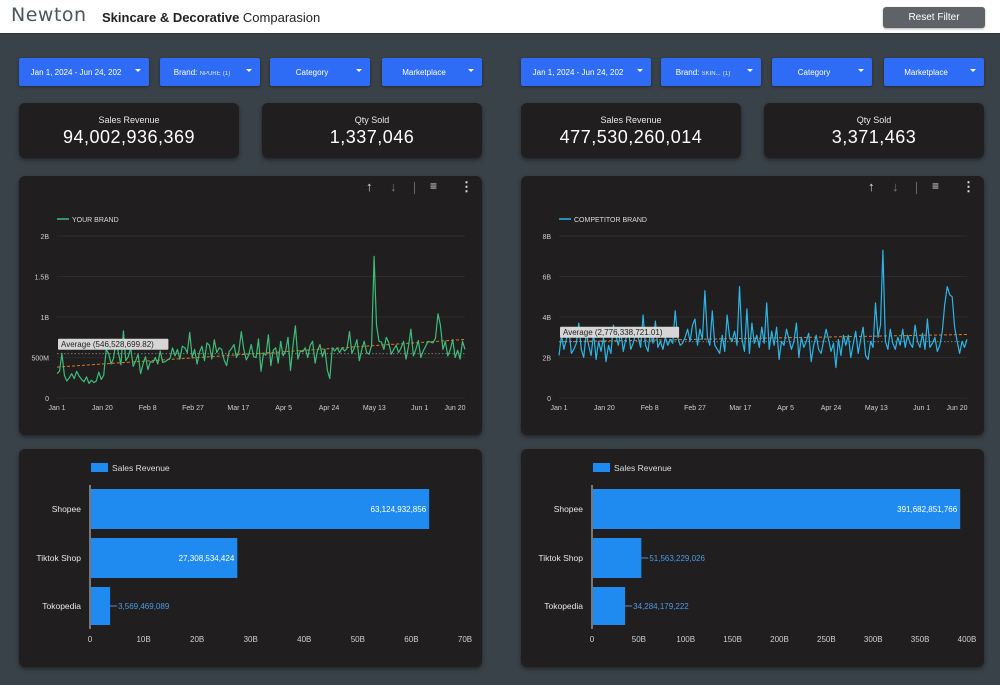 The height and width of the screenshot is (685, 1000). I want to click on category-label: Tiktok Shop, so click(58, 558).